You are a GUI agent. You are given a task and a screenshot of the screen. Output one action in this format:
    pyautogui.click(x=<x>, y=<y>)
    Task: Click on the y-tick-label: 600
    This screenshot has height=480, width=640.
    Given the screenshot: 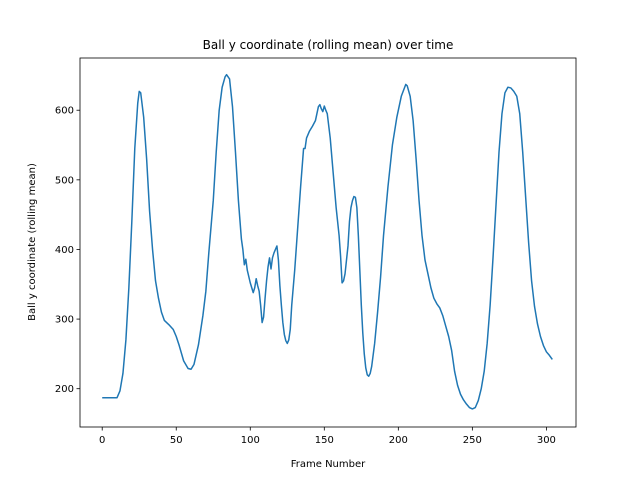 What is the action you would take?
    pyautogui.click(x=64, y=111)
    